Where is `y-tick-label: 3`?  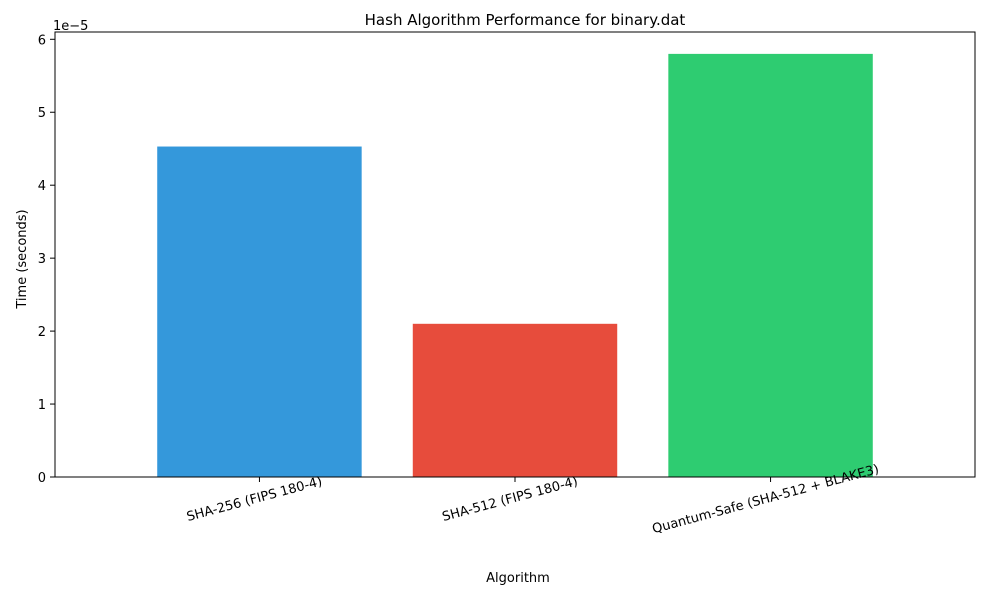 y-tick-label: 3 is located at coordinates (42, 259).